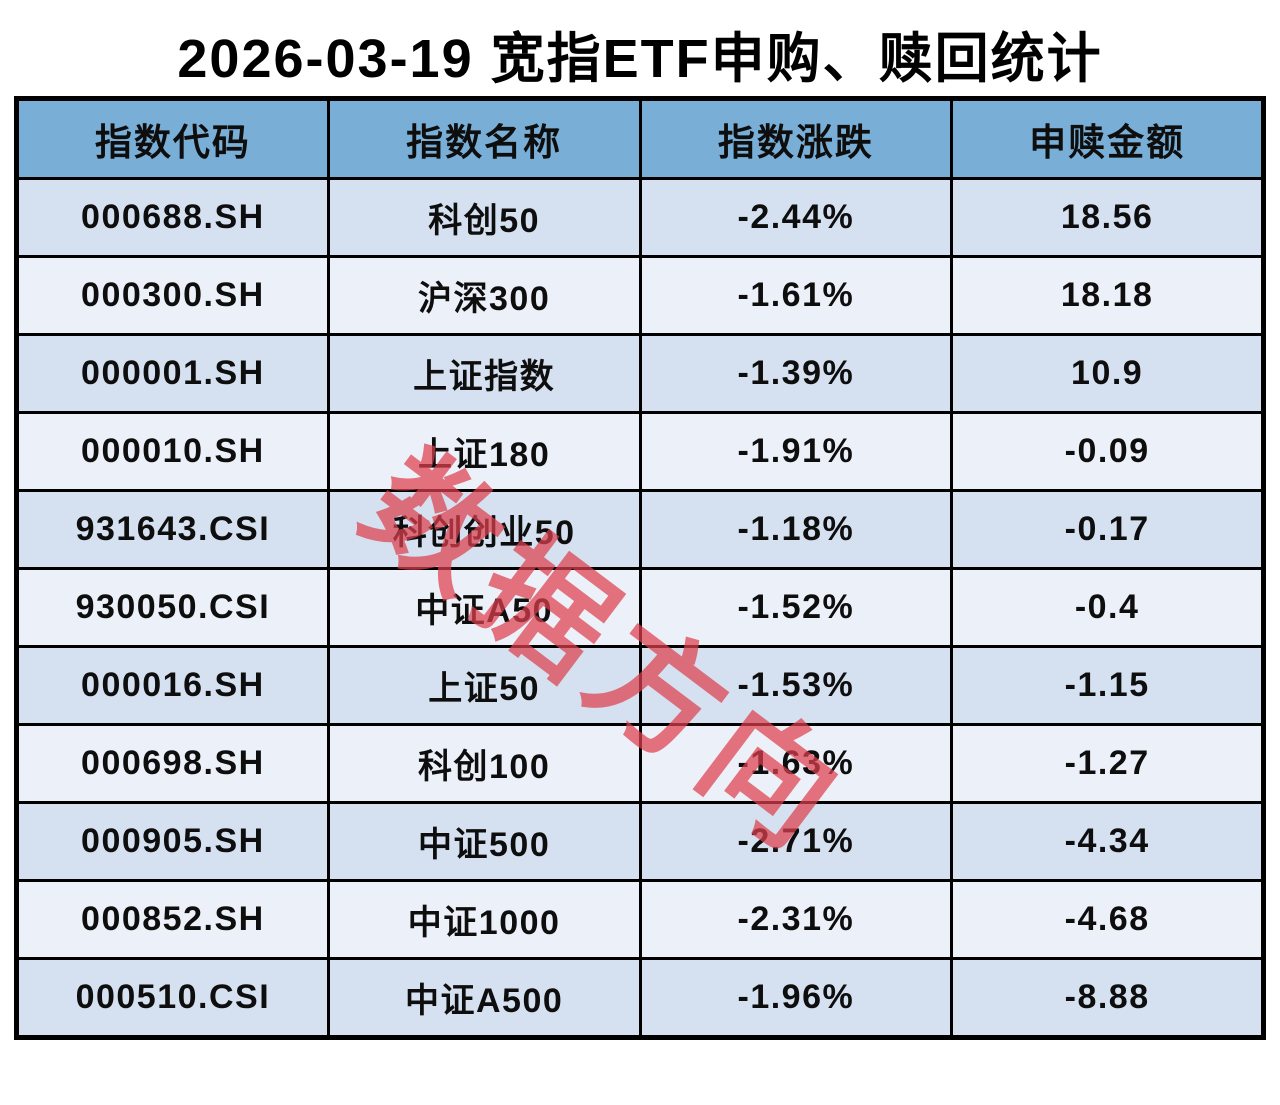 The height and width of the screenshot is (1105, 1280). What do you see at coordinates (172, 529) in the screenshot?
I see `cell-code: 931643.CSI` at bounding box center [172, 529].